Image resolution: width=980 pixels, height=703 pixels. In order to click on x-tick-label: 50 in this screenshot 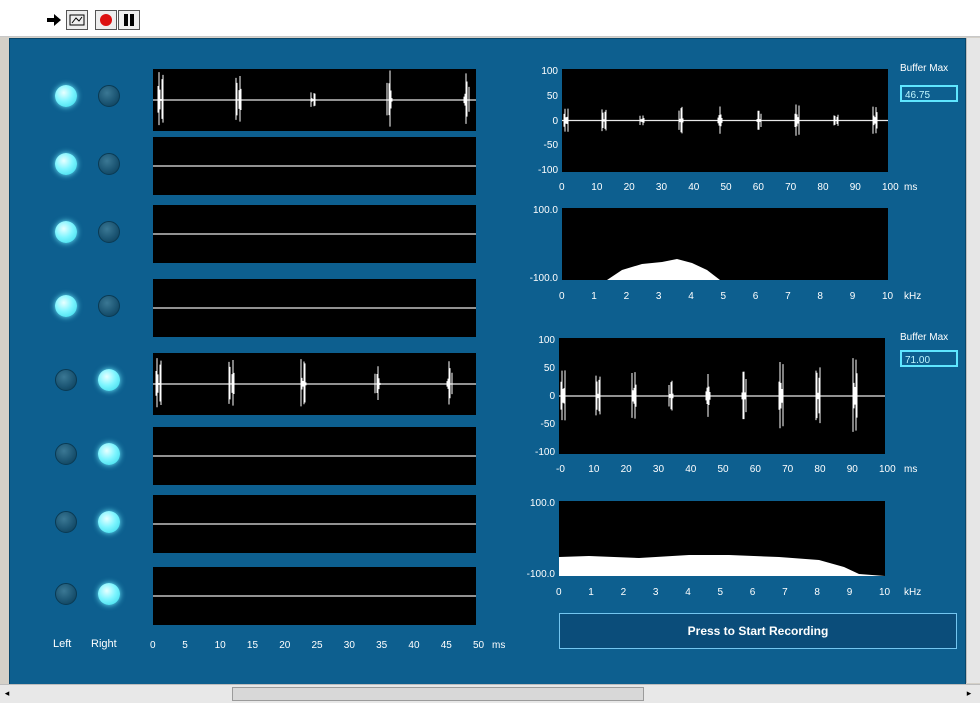, I will do `click(723, 469)`.